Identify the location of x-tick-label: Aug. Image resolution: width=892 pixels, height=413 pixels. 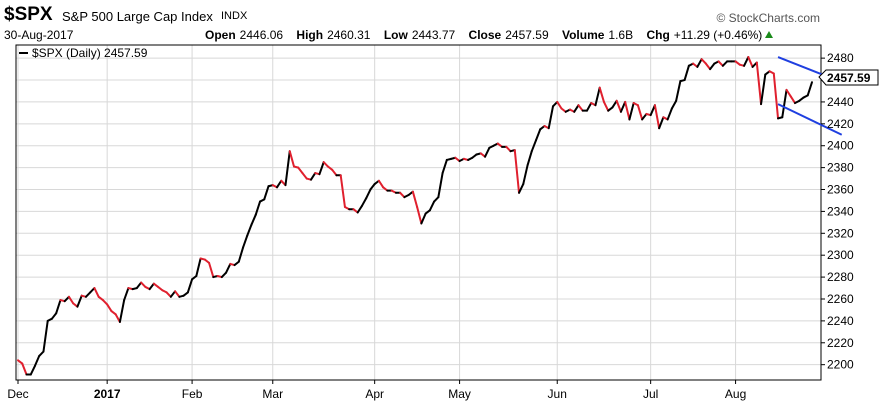
(735, 394).